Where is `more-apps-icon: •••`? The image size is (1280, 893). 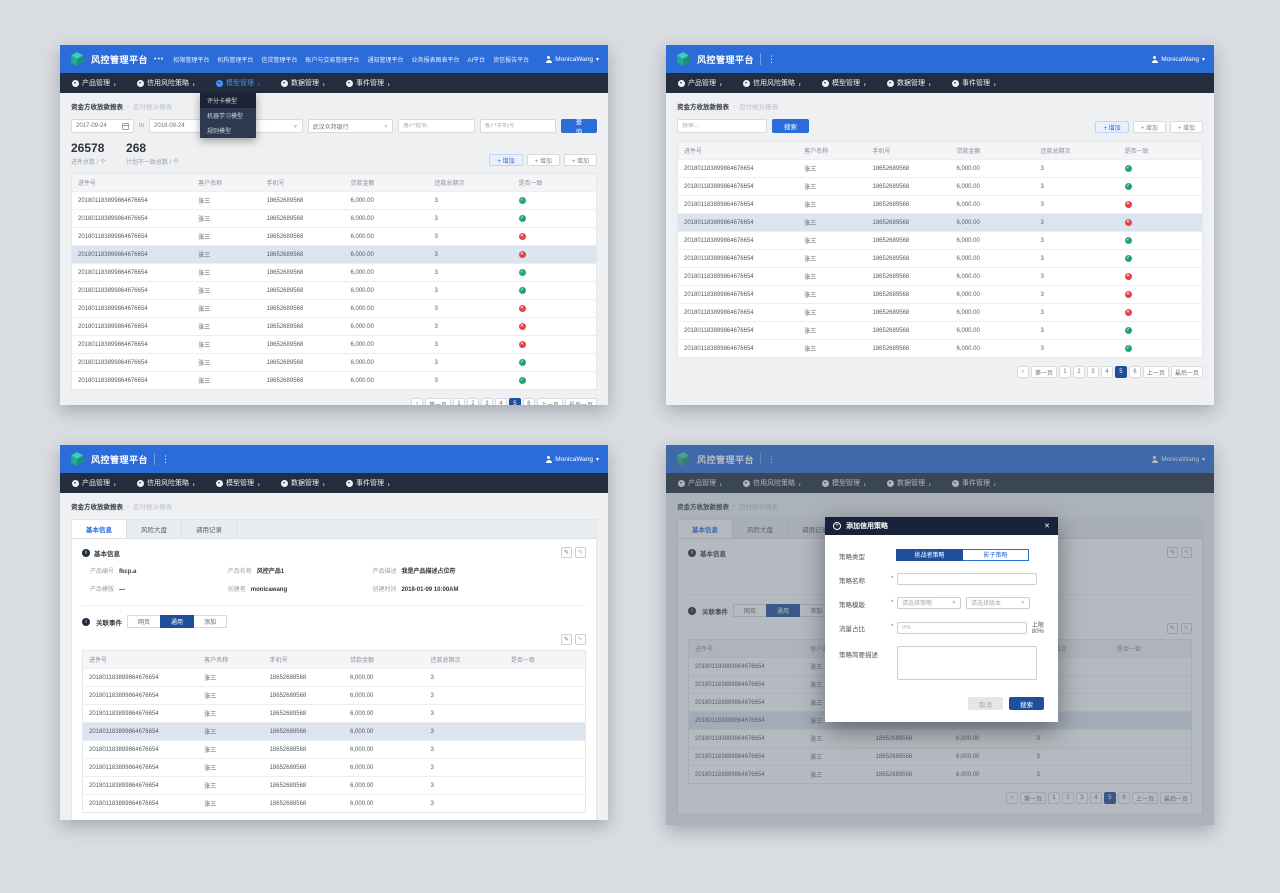 more-apps-icon: ••• is located at coordinates (159, 59).